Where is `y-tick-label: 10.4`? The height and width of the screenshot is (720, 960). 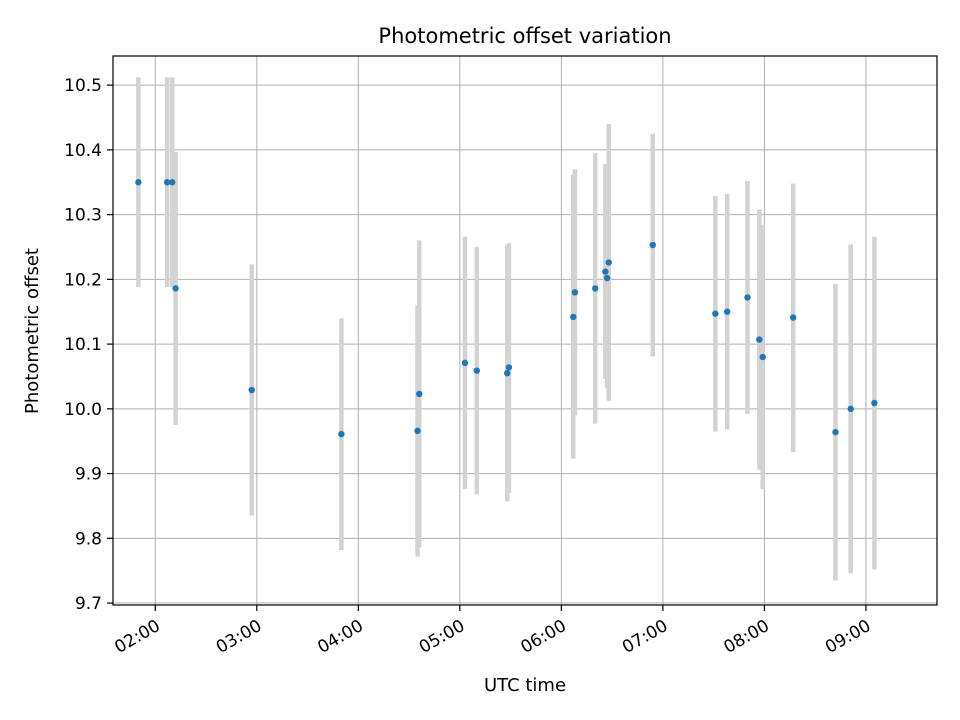
y-tick-label: 10.4 is located at coordinates (83, 151).